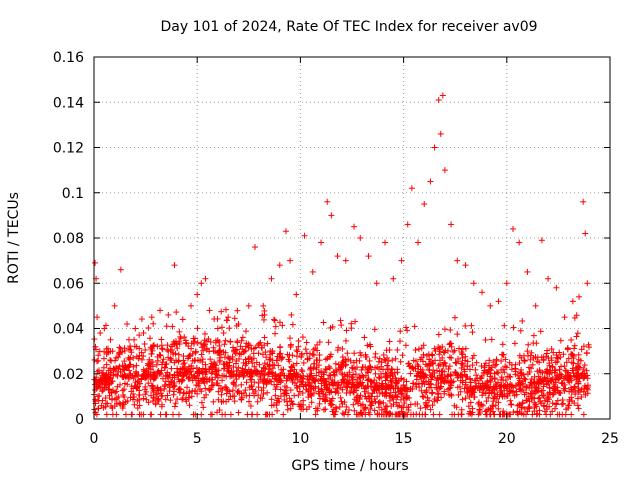 The height and width of the screenshot is (480, 640). I want to click on x-tick-label: 5, so click(197, 439).